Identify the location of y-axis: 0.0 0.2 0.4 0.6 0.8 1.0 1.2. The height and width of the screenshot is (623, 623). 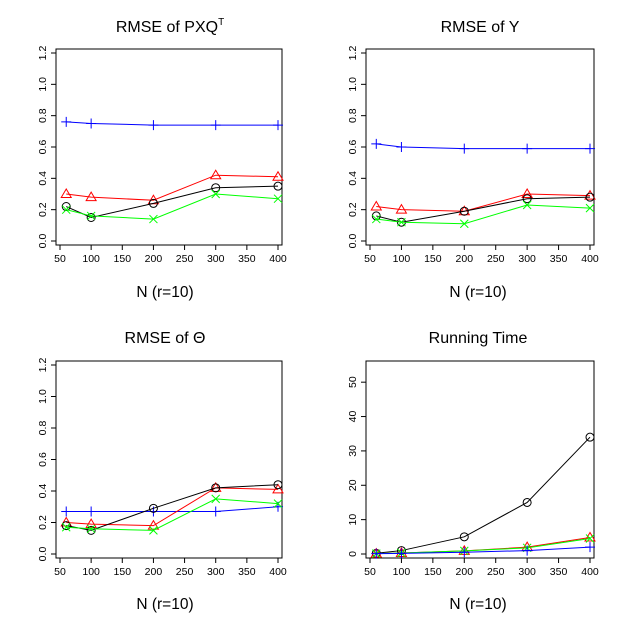
(46, 147).